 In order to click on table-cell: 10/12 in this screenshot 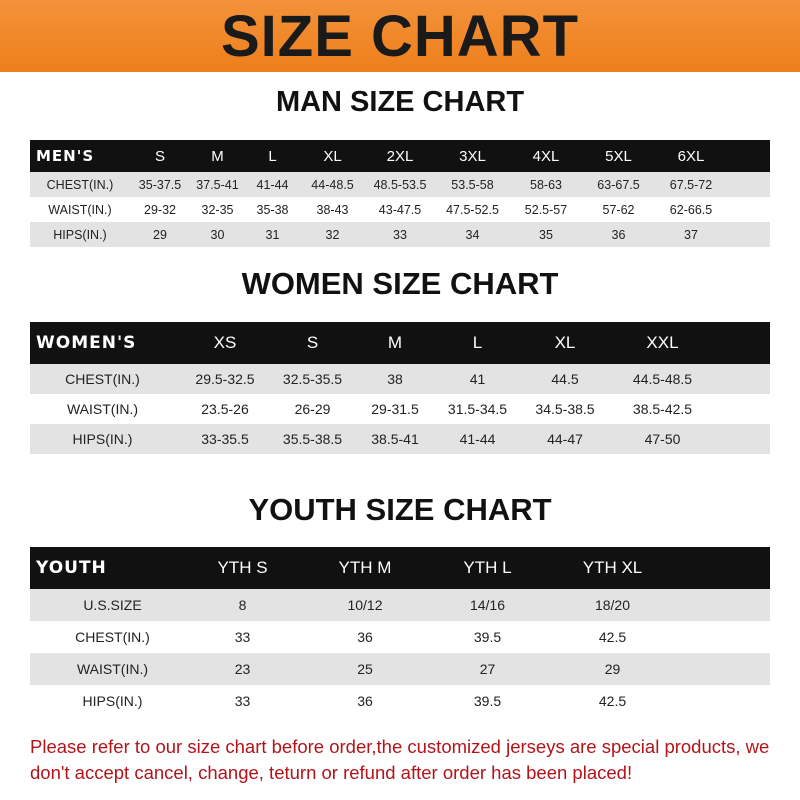, I will do `click(365, 605)`.